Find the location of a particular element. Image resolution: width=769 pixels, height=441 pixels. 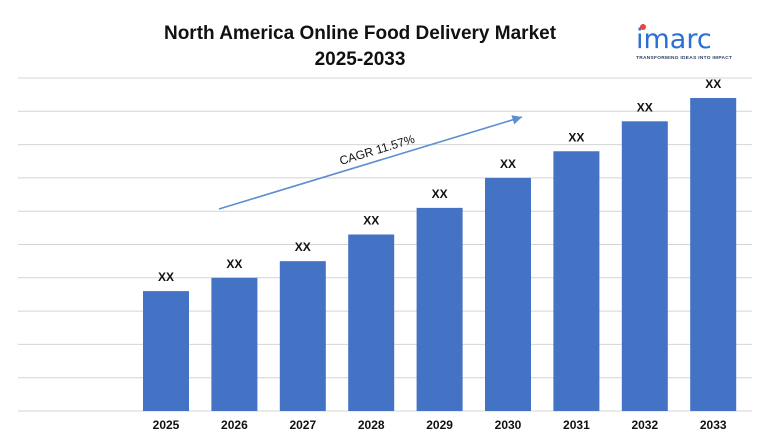

x-axis-labels: 2025 2026 2027 2028 2029 2030 2031 2032 2033 is located at coordinates (440, 425).